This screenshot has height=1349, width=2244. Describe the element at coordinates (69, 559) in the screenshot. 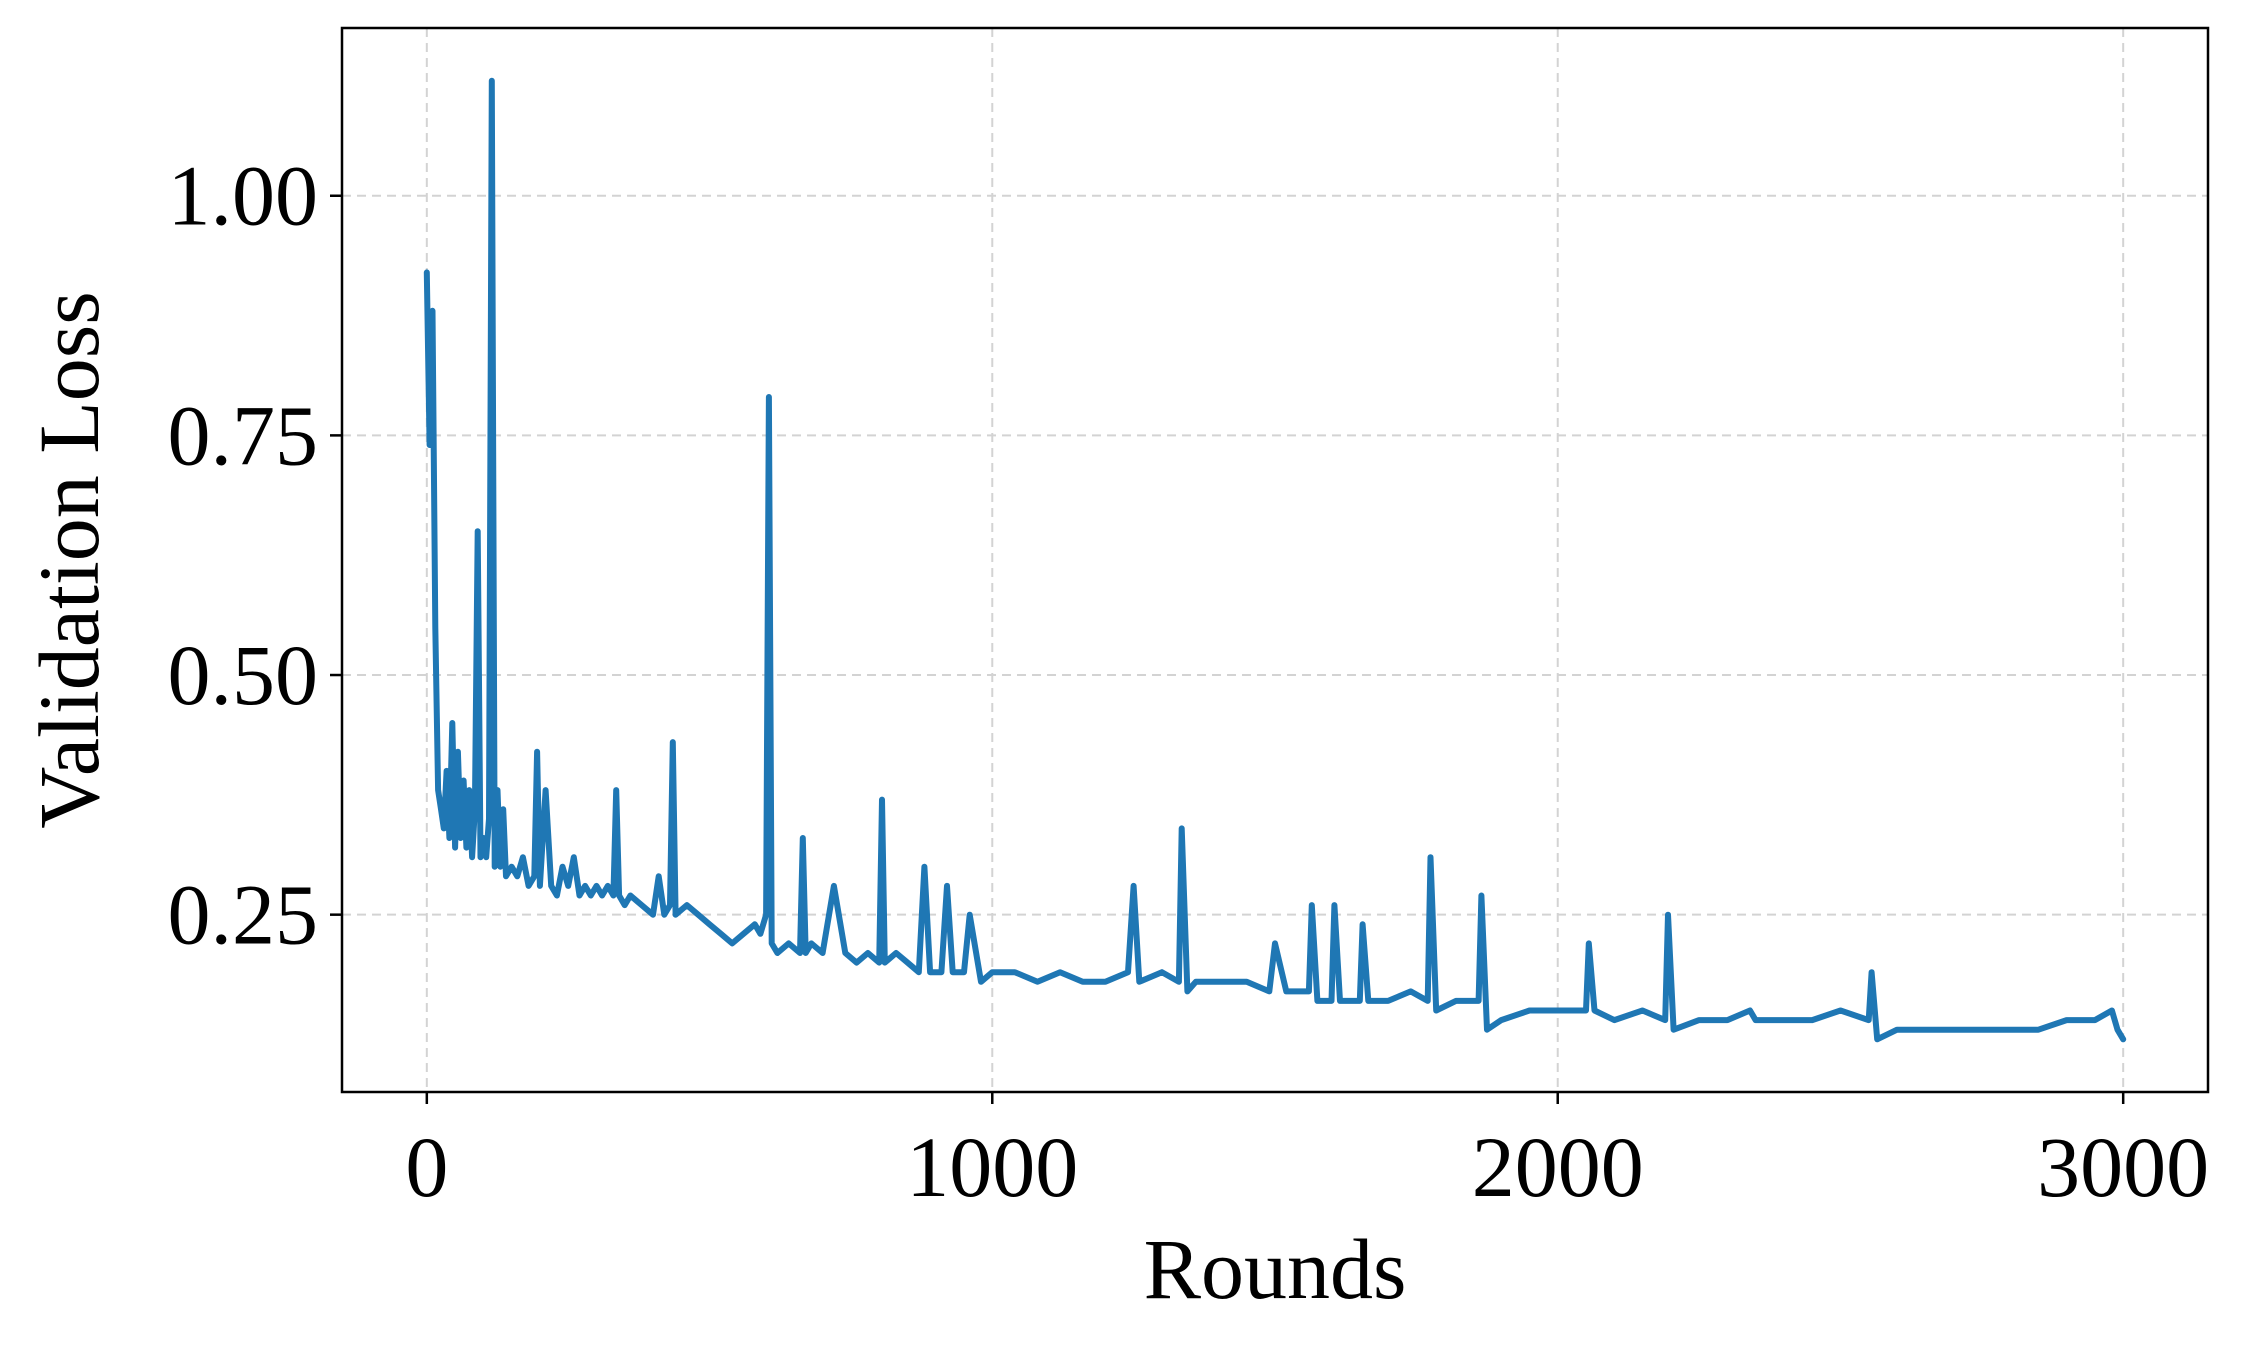

I see `y-axis-title: Validation Loss` at that location.